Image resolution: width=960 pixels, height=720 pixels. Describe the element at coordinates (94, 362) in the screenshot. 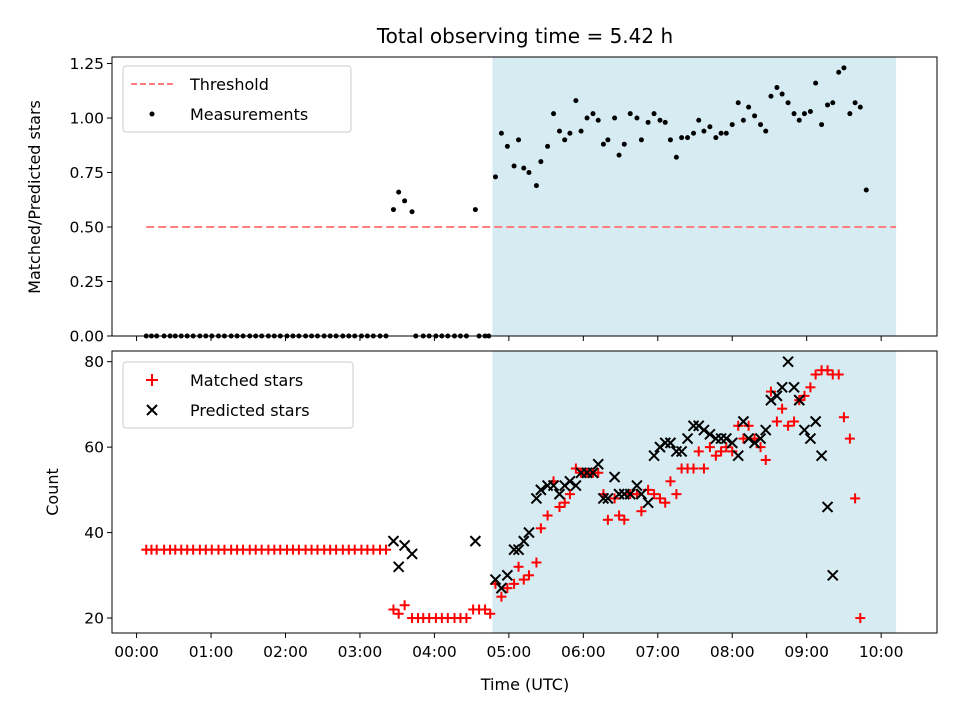

I see `count-y-tick-label: 80` at that location.